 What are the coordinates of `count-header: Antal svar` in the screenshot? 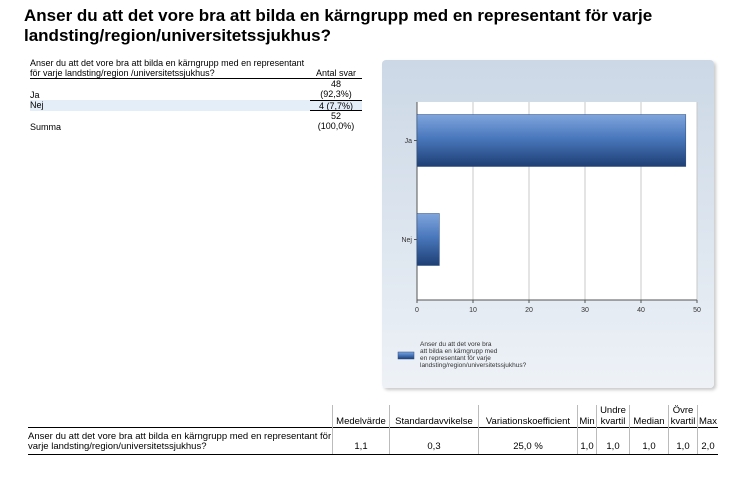 It's located at (336, 73).